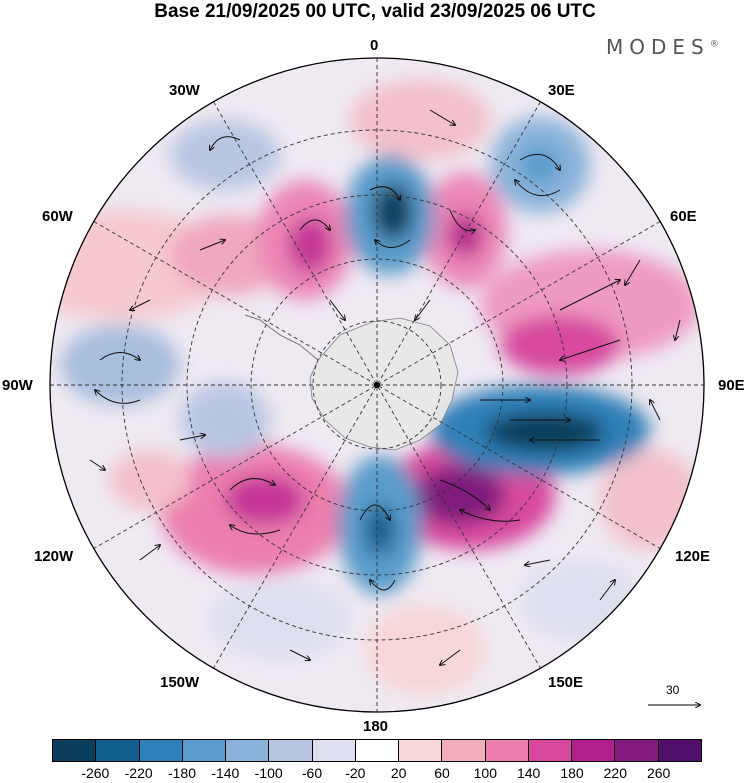 This screenshot has height=783, width=750. I want to click on lon-label-150e: 150E, so click(566, 682).